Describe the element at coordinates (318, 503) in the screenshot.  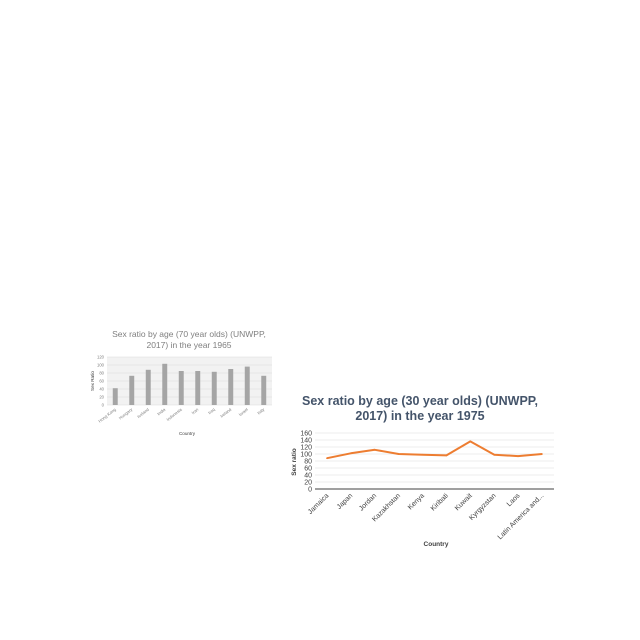
I see `chart-2-x-tick-label: Jamaica` at that location.